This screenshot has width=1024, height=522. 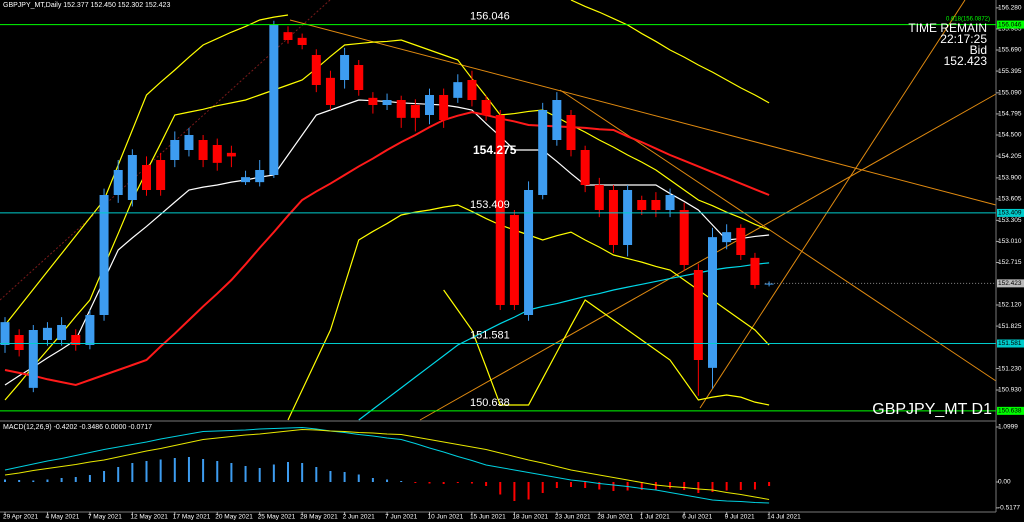 What do you see at coordinates (192, 517) in the screenshot?
I see `x-tick-label: 17 May 2021` at bounding box center [192, 517].